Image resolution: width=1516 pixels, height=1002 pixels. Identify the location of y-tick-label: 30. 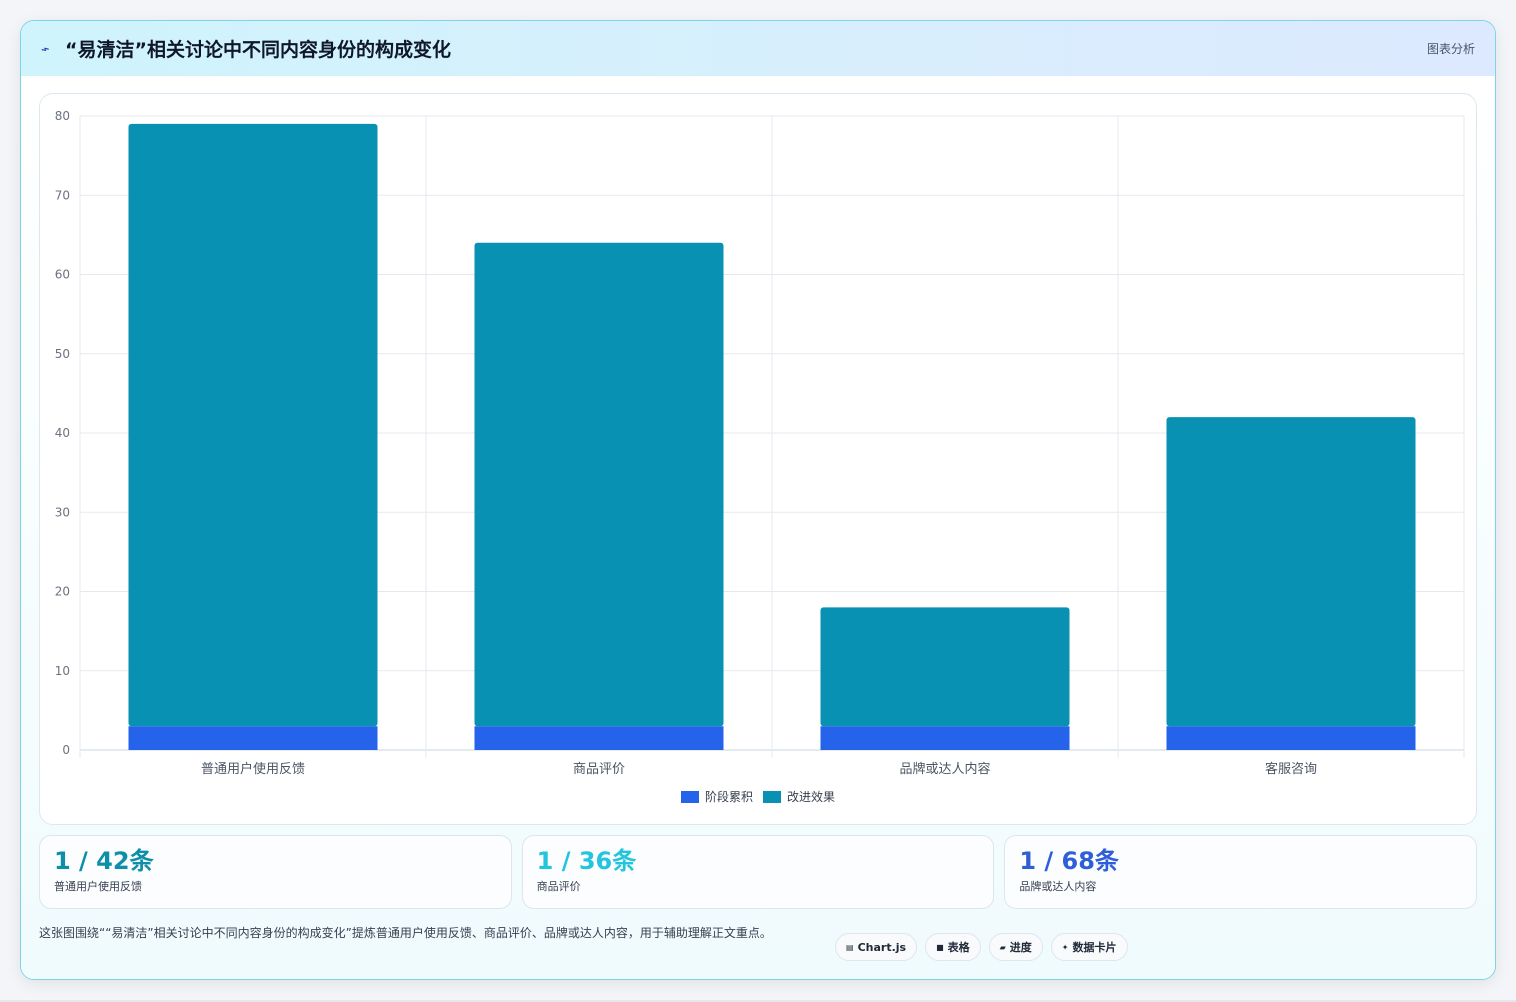
(62, 512).